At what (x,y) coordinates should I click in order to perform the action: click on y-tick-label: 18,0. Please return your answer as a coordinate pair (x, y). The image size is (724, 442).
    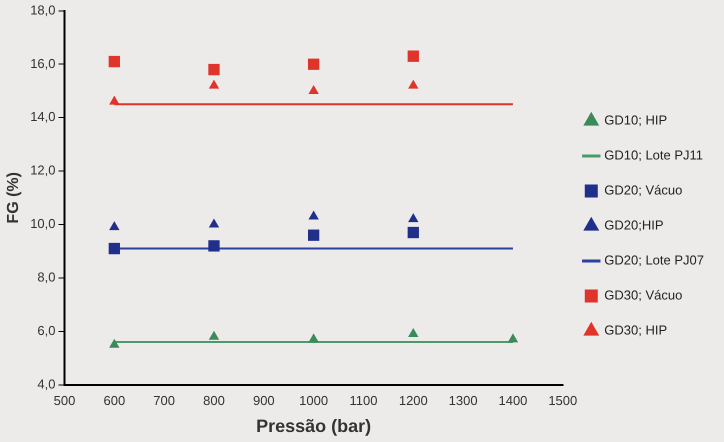
    Looking at the image, I should click on (43, 10).